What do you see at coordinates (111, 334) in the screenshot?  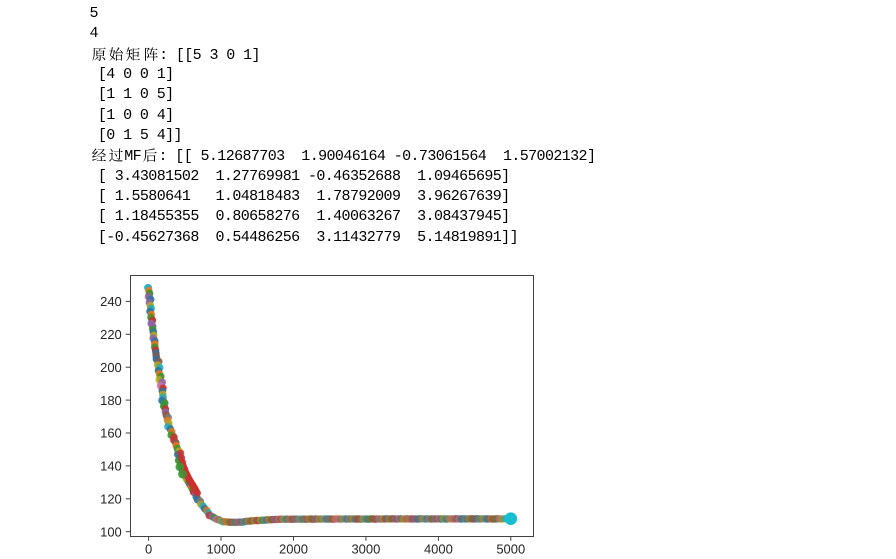 I see `svg-text: 220` at bounding box center [111, 334].